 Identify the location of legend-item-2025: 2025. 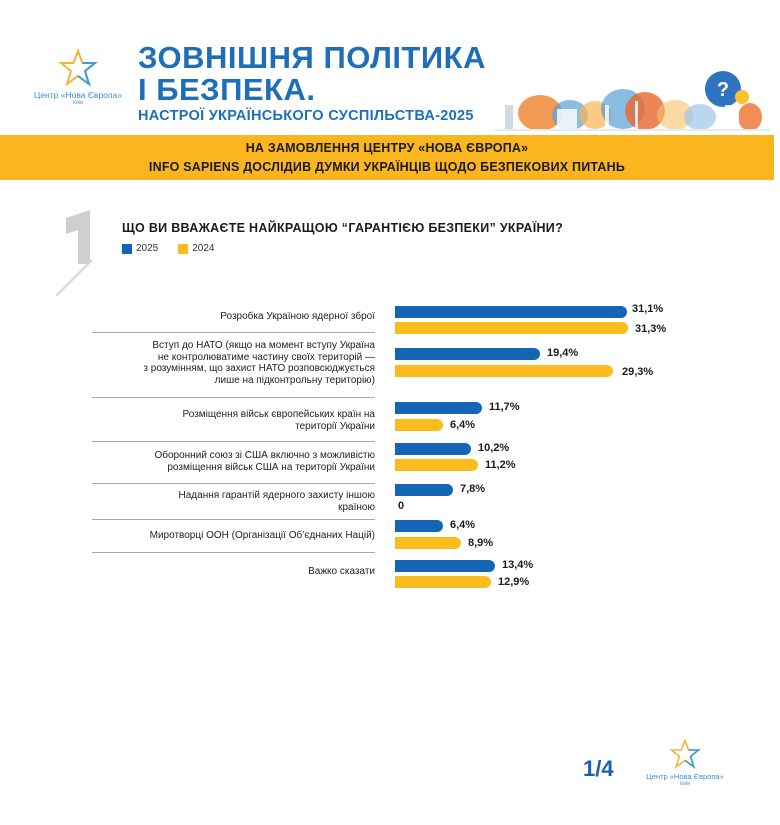
(140, 248).